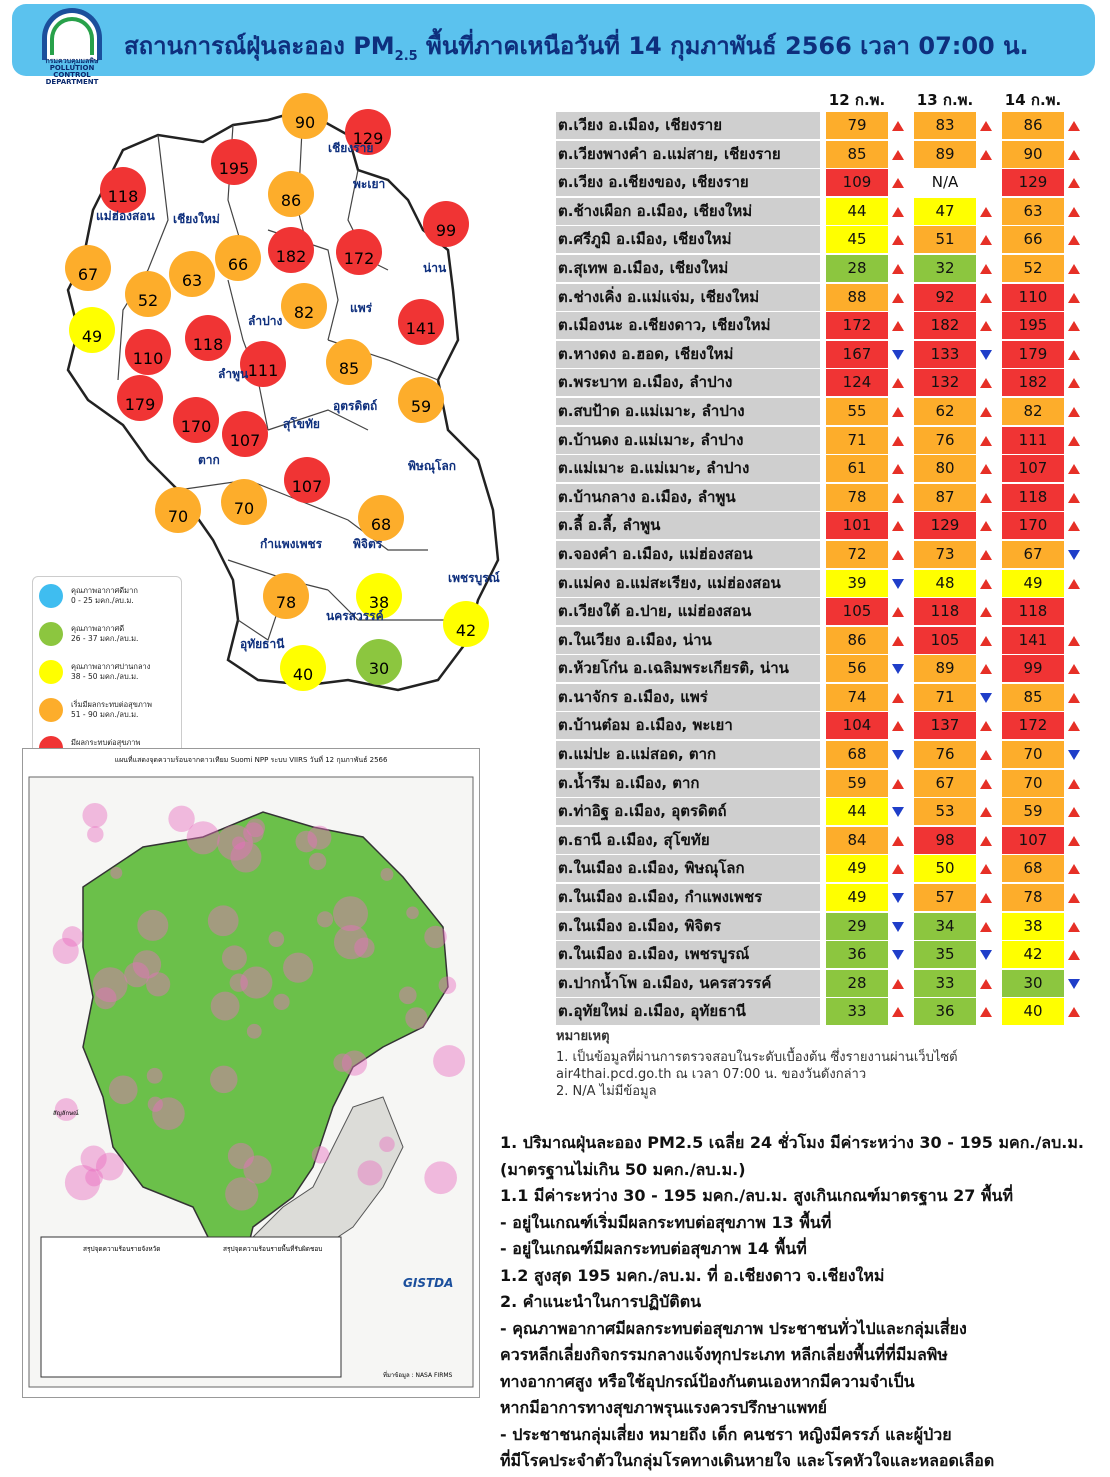 The height and width of the screenshot is (1477, 1110). I want to click on station-name: ต.ในเมือง อ.เมือง, พิจิตร, so click(688, 926).